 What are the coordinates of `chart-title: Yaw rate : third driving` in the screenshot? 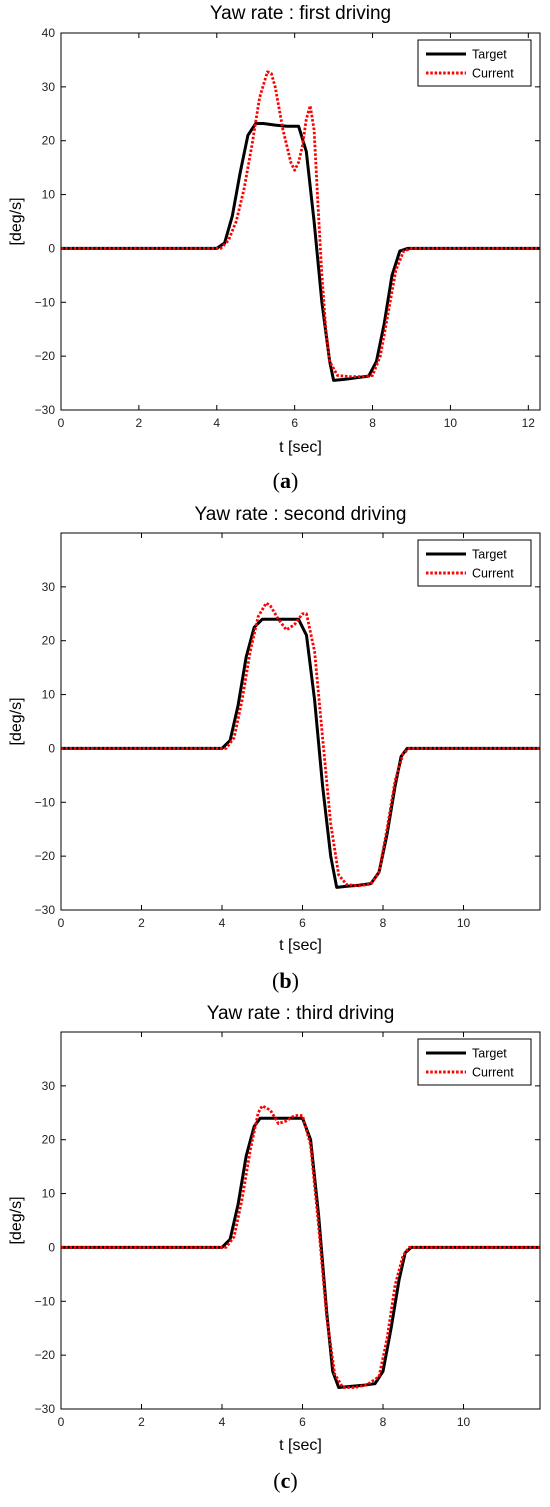 It's located at (301, 1013).